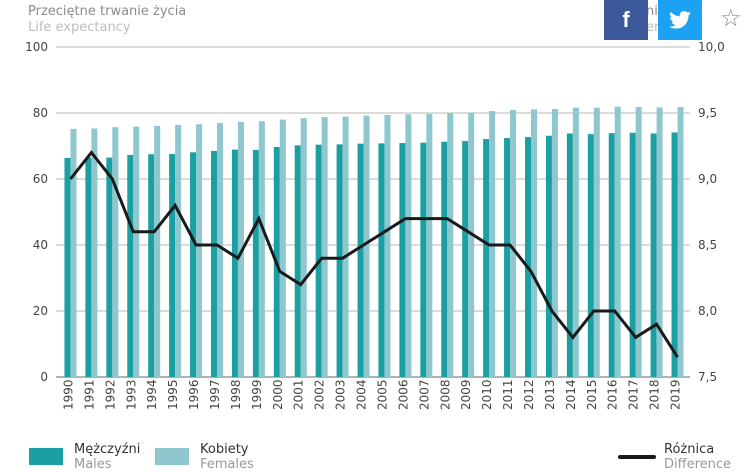  I want to click on twitter-share-button: 🐦, so click(680, 20).